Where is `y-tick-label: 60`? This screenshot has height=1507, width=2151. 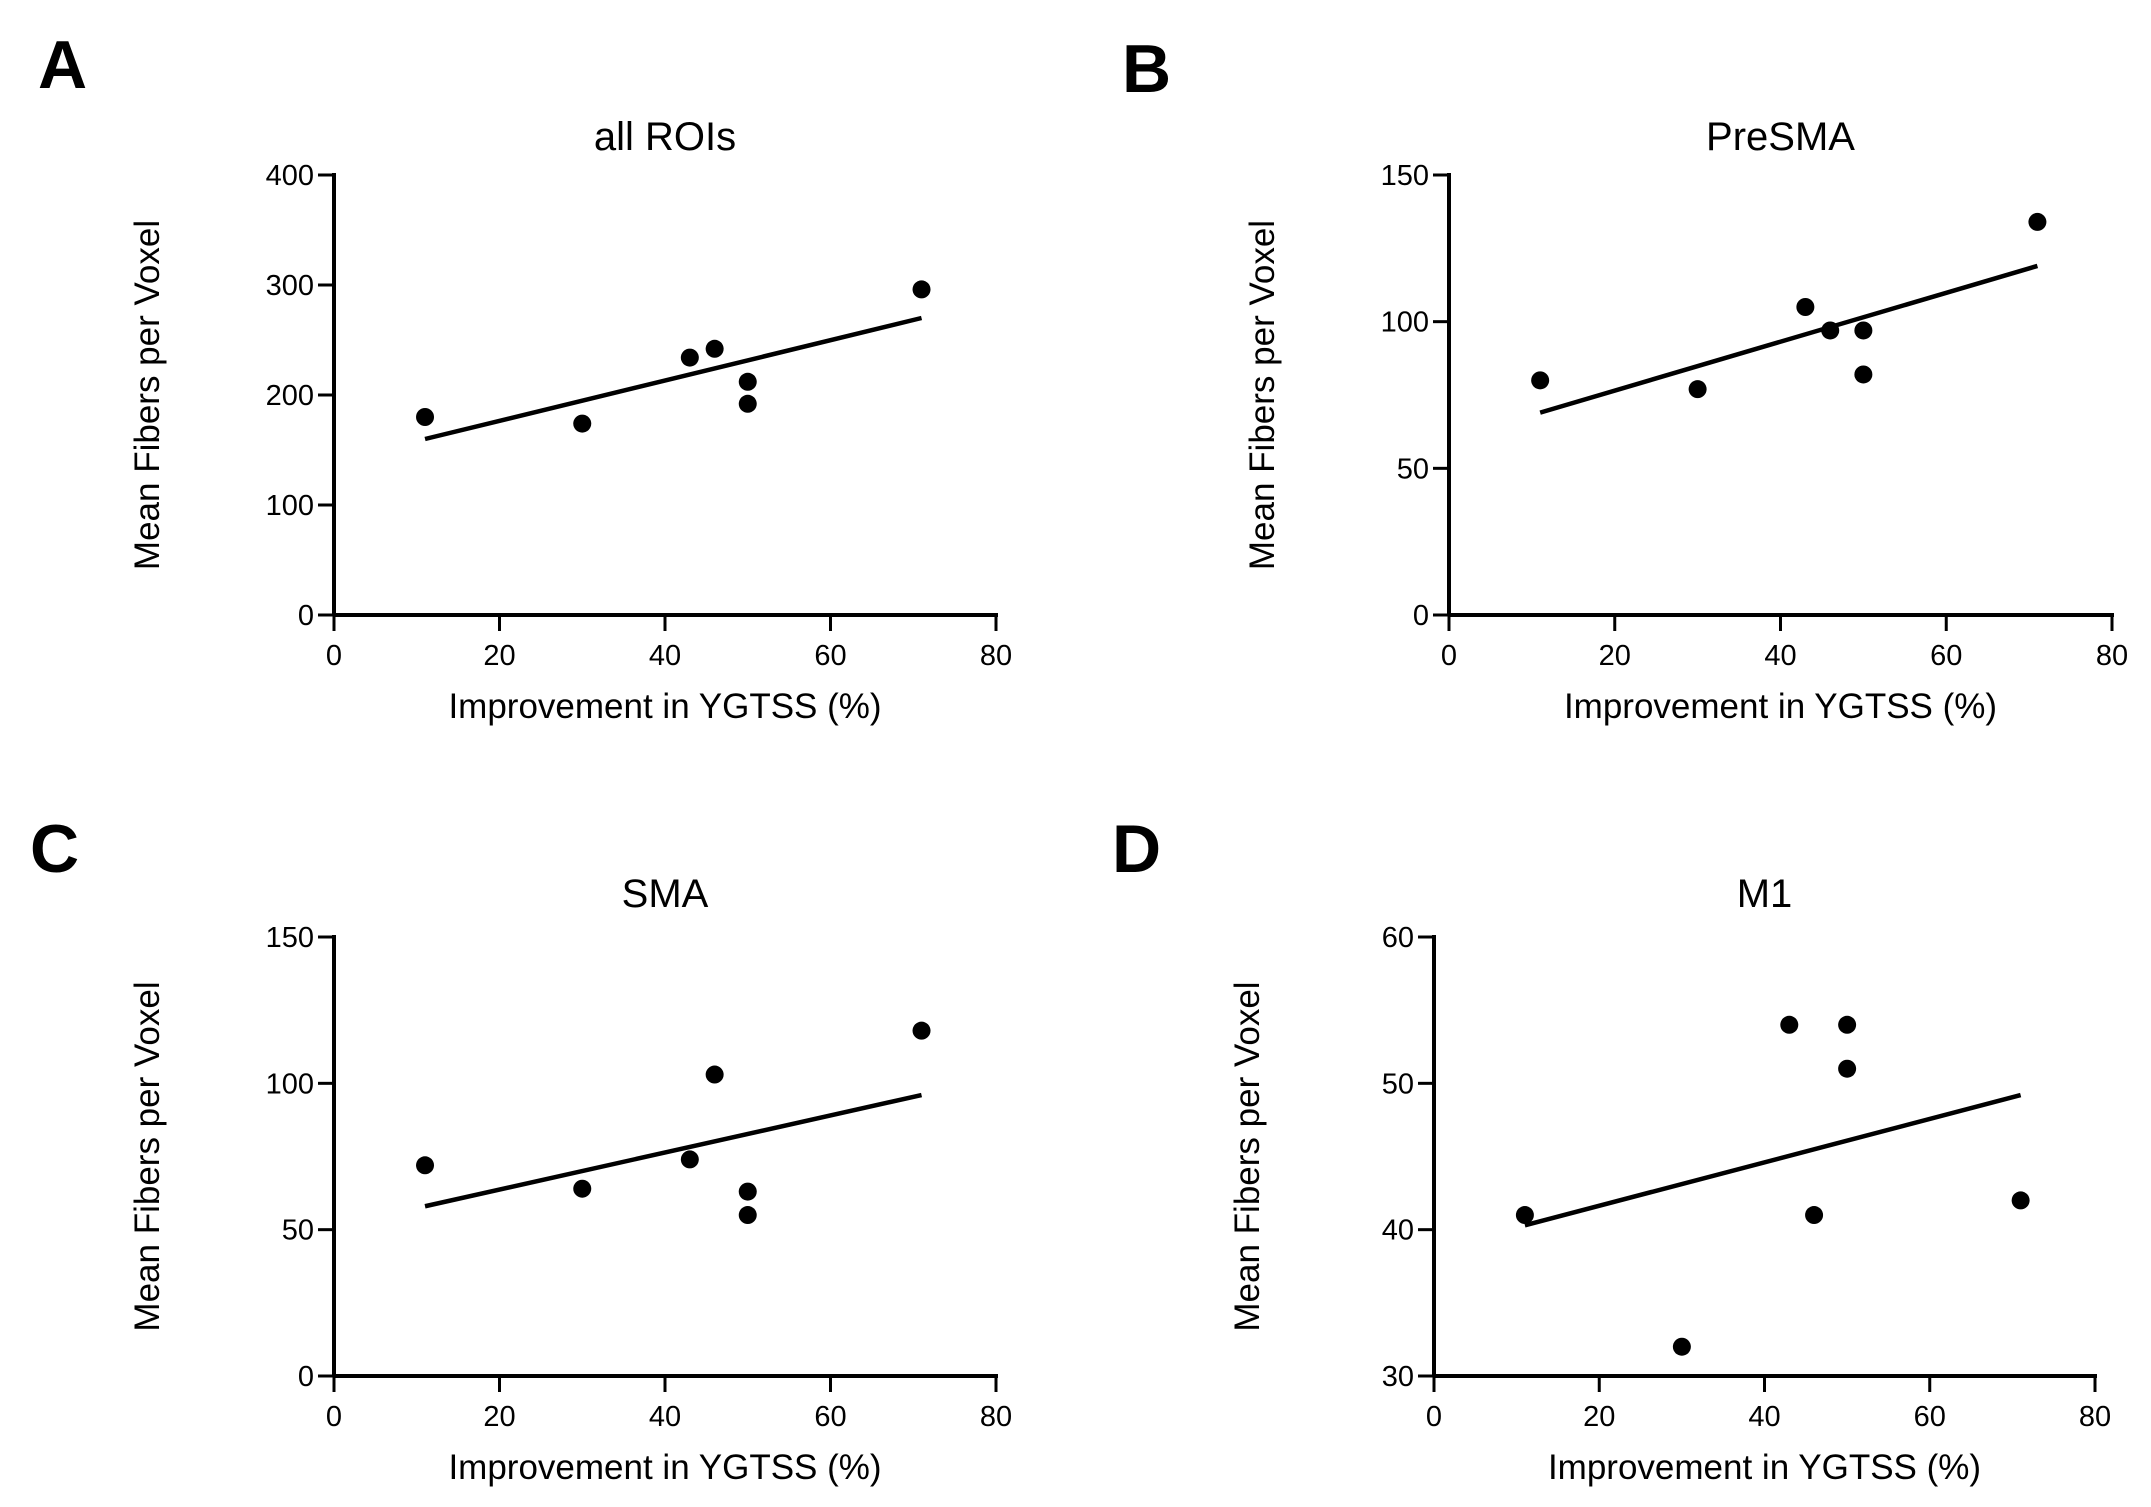 y-tick-label: 60 is located at coordinates (1398, 938).